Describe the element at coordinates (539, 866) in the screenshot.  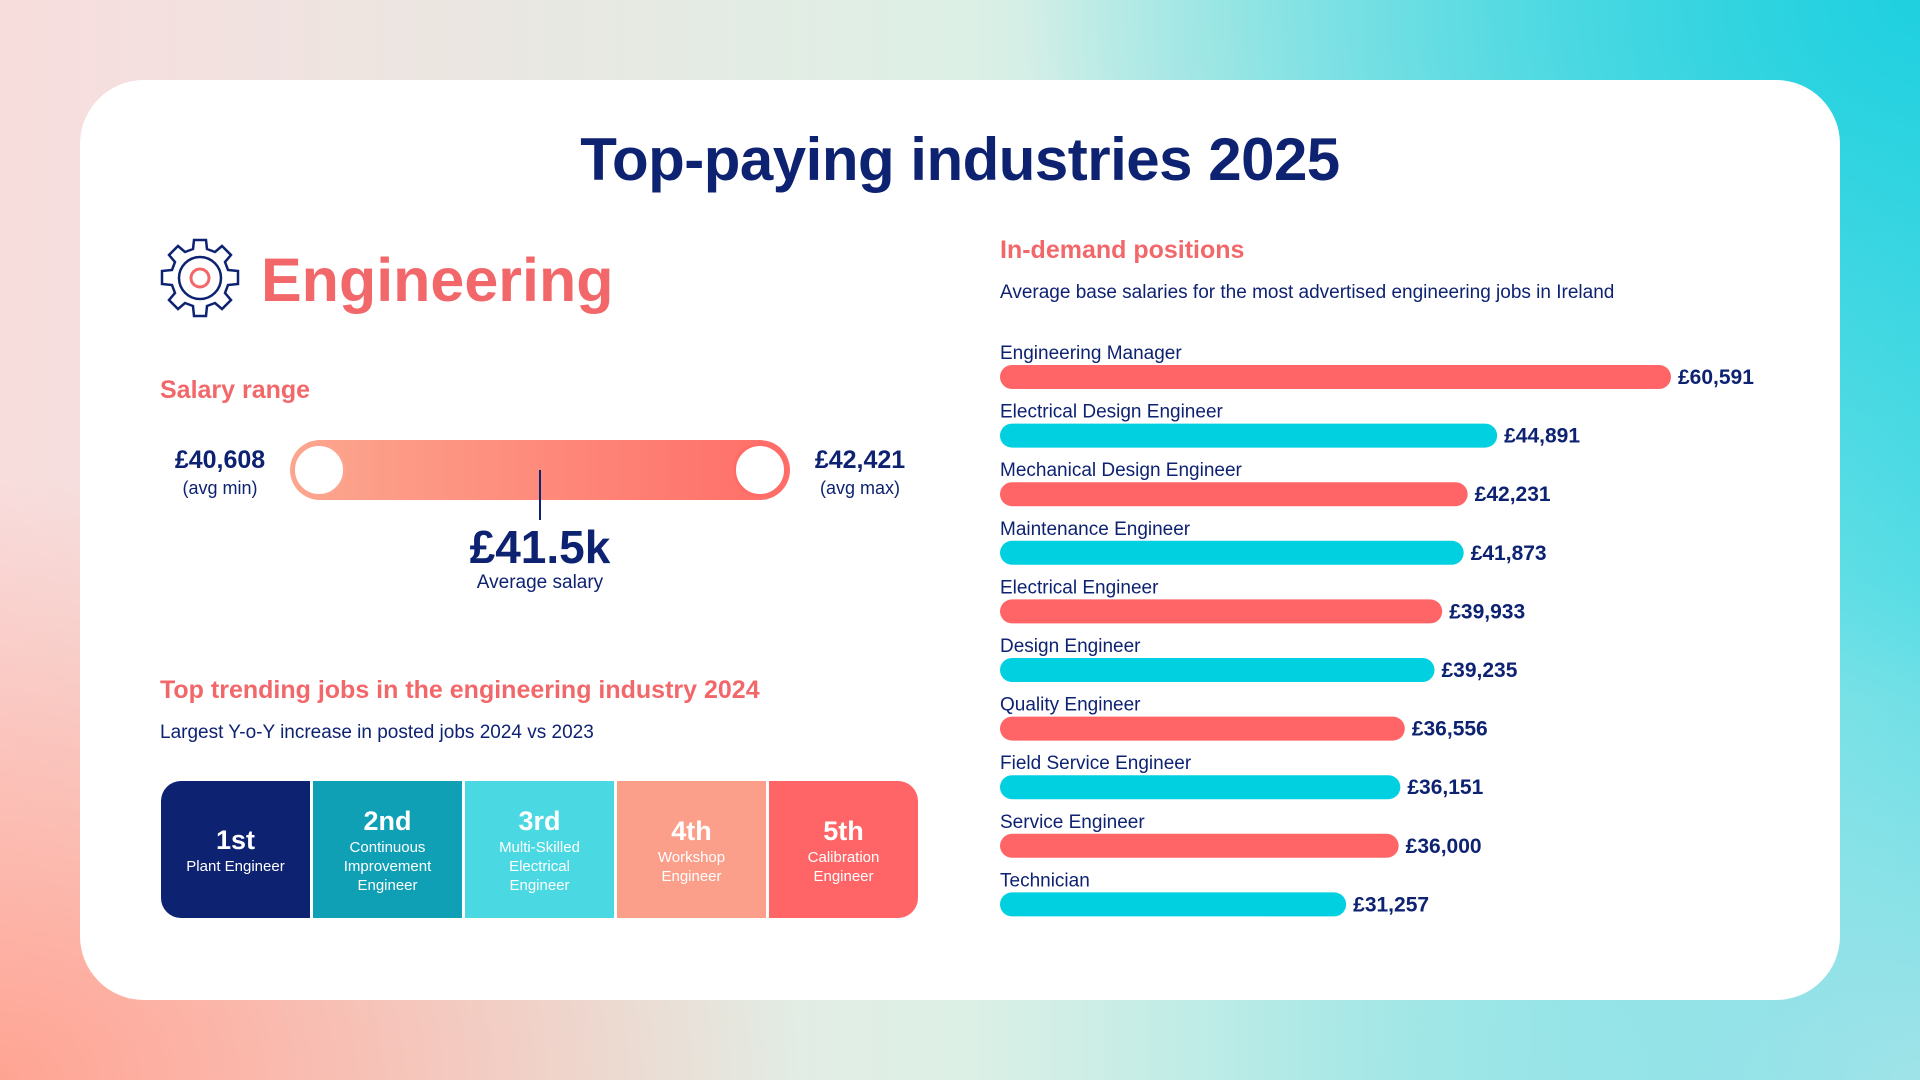
I see `tile-job: Multi-Skilled Electrical Engineer` at that location.